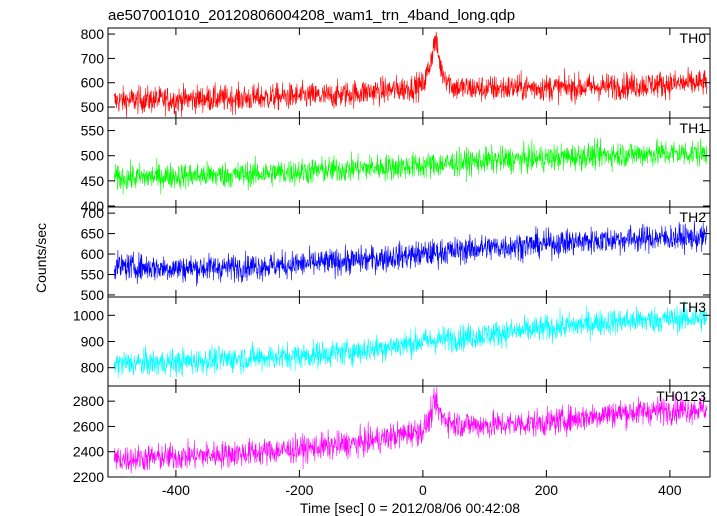 This screenshot has height=516, width=717. I want to click on y-tick-label: 900, so click(93, 342).